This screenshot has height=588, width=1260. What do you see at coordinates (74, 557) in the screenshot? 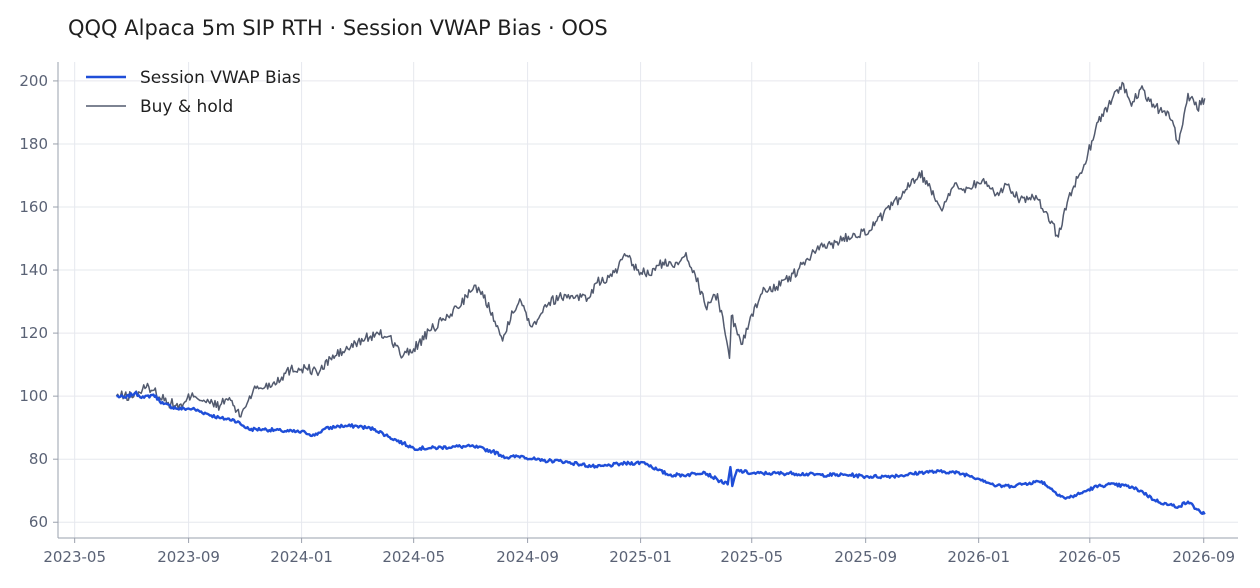
I see `x-tick-label: 2023-05` at bounding box center [74, 557].